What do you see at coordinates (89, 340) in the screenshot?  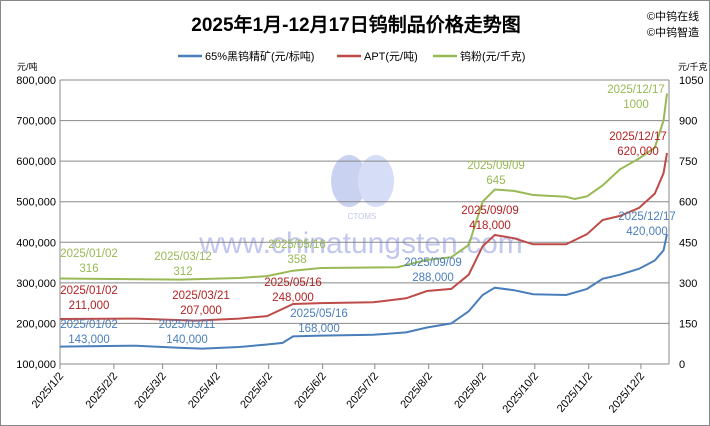 I see `data-label-value: 143,000` at bounding box center [89, 340].